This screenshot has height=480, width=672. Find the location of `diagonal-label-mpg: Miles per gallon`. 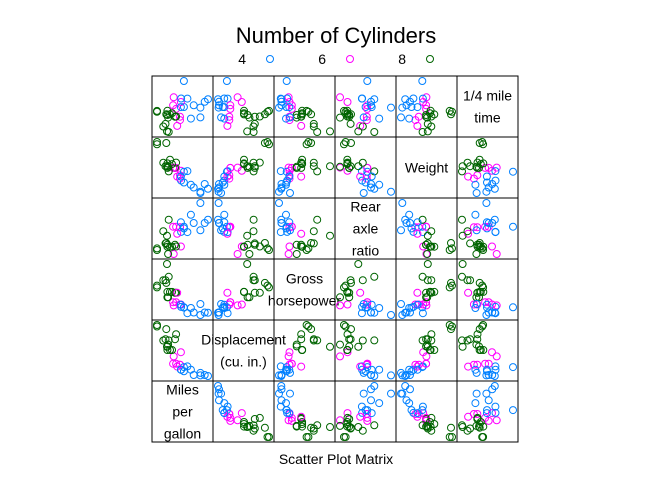

diagonal-label-mpg: Miles per gallon is located at coordinates (182, 412).